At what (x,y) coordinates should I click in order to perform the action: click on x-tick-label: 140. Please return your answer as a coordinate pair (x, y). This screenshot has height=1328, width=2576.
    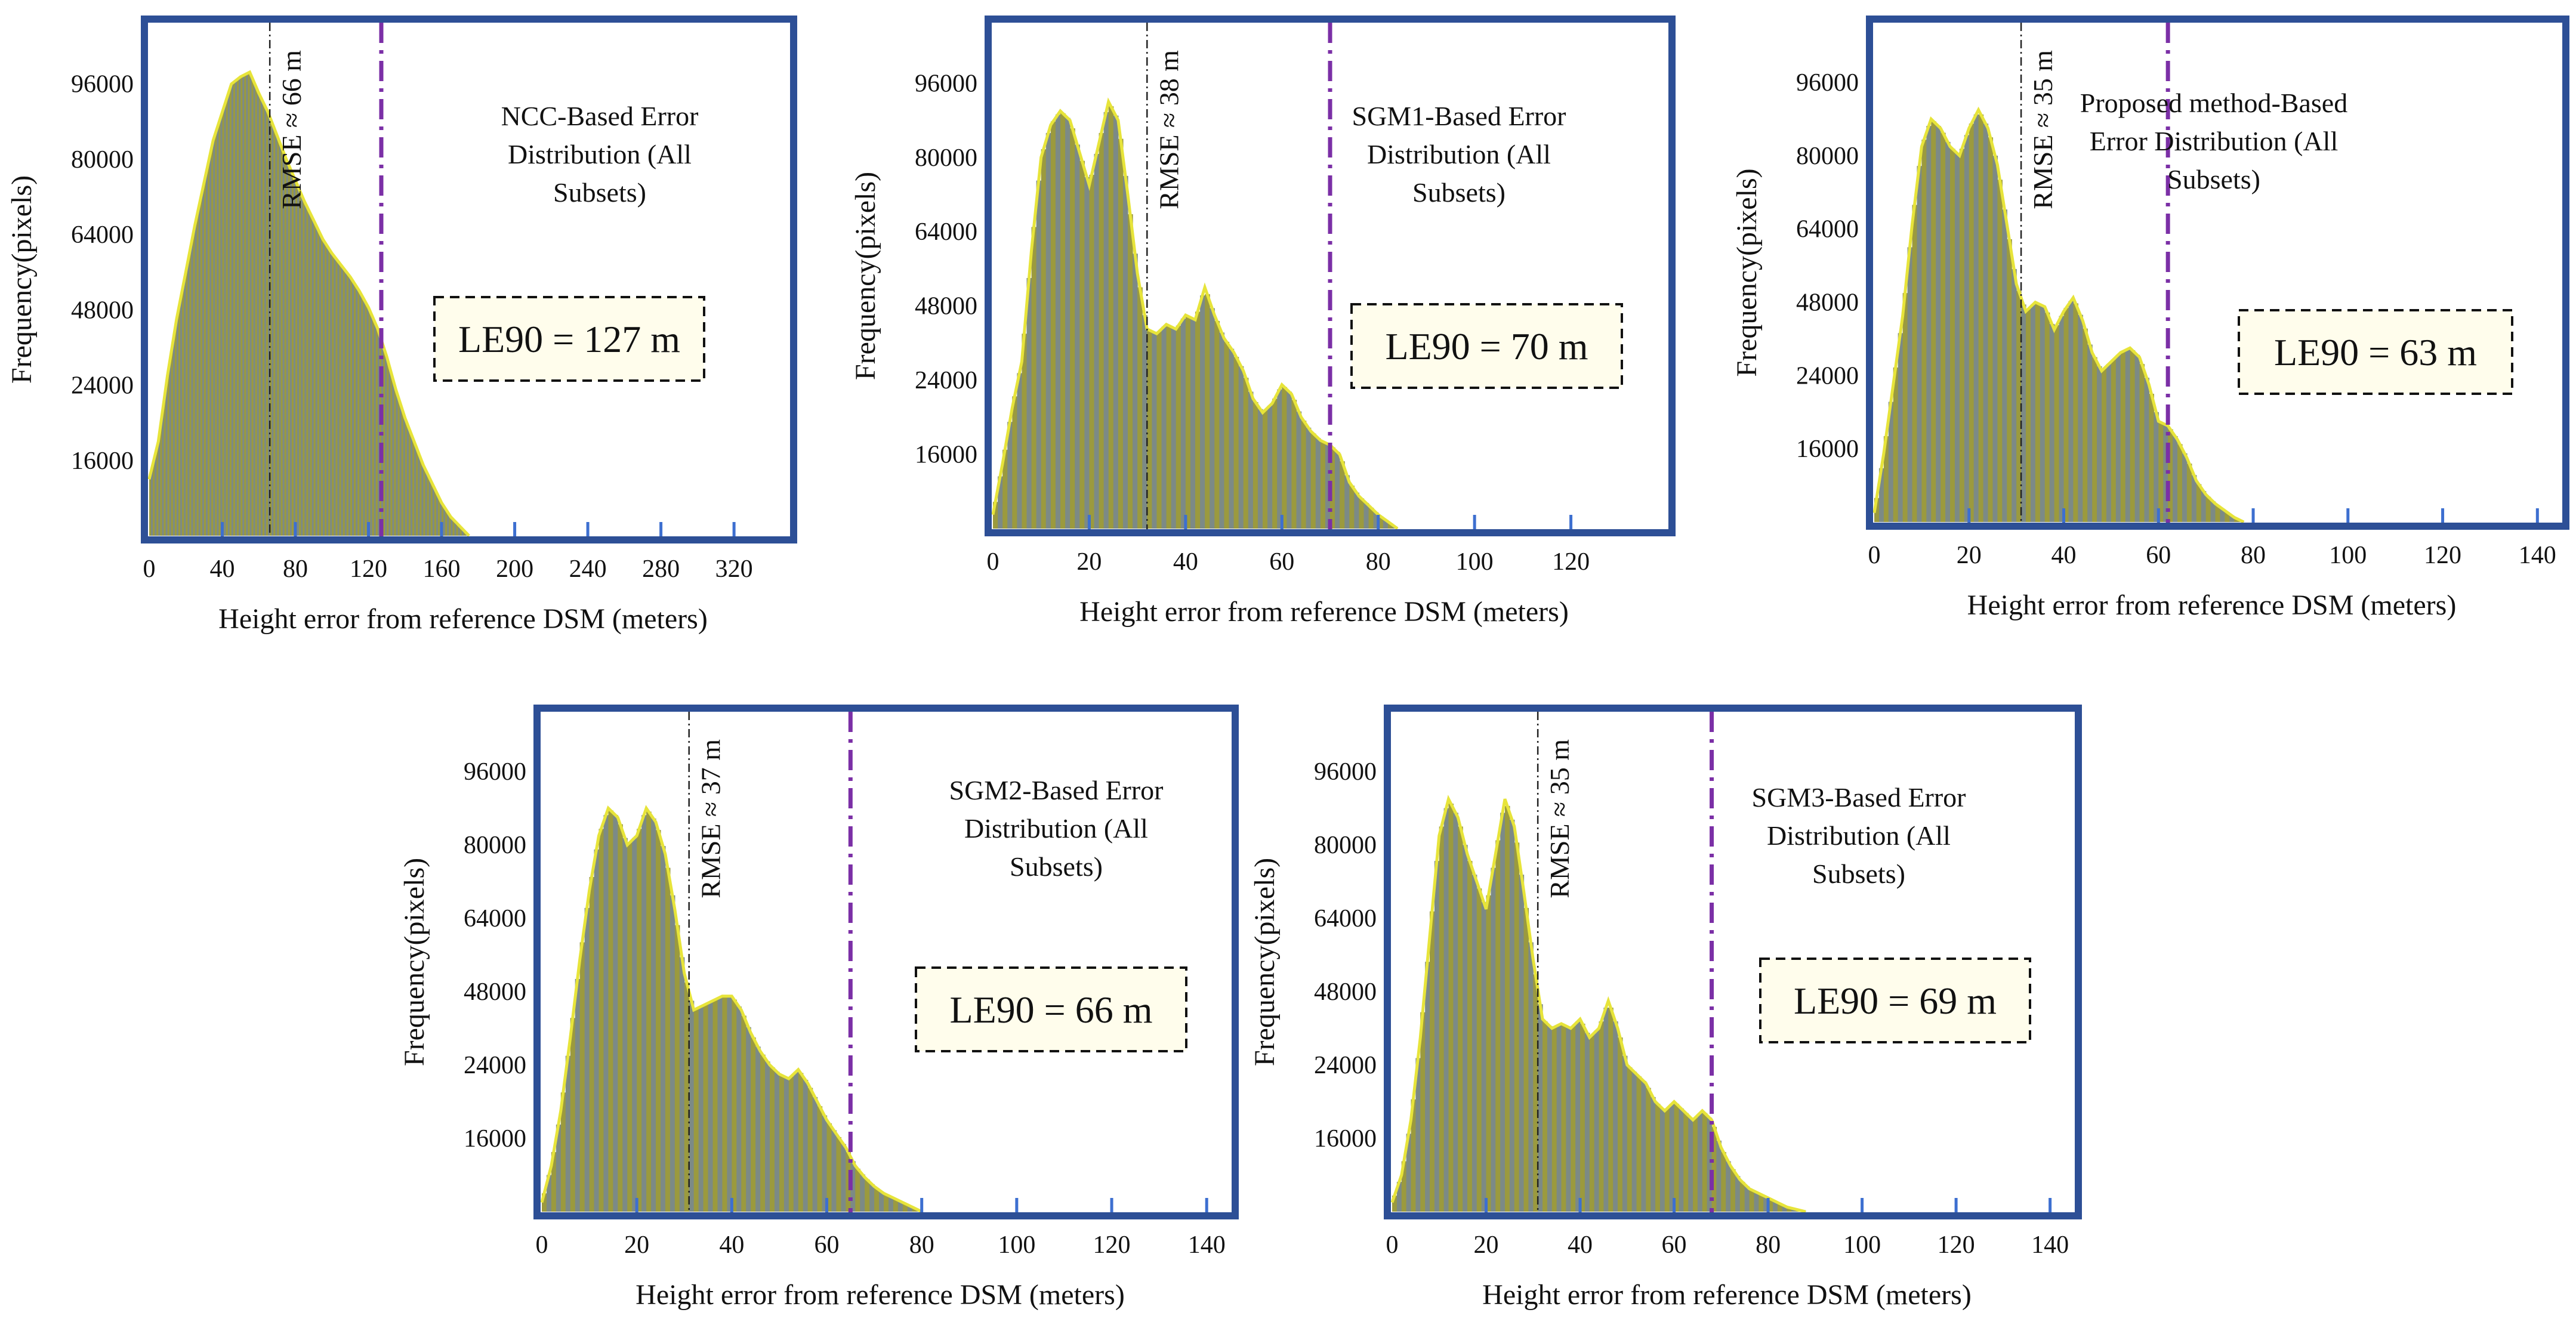
    Looking at the image, I should click on (2050, 1245).